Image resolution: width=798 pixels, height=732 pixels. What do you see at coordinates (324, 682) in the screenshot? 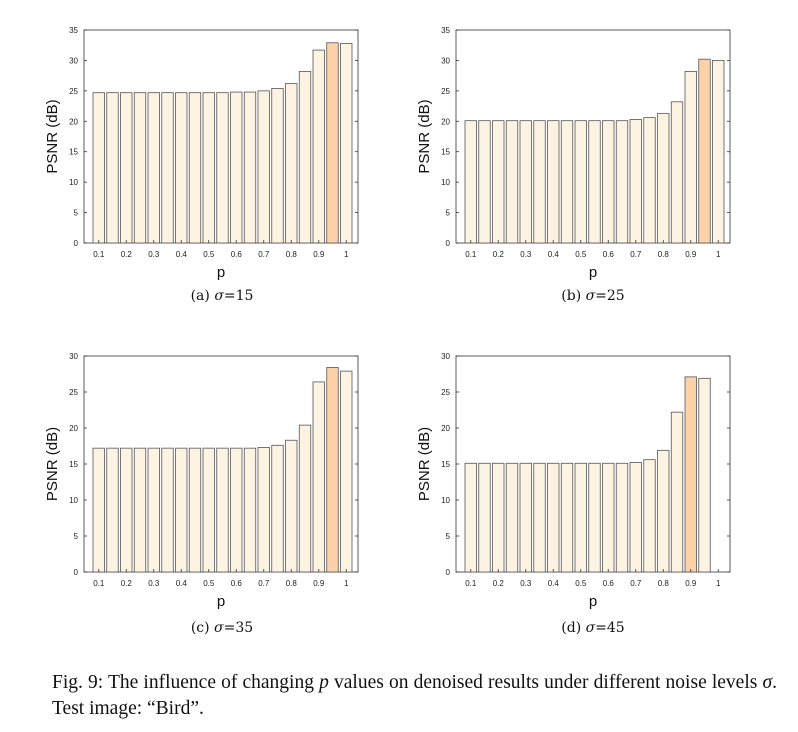
I see `caption-var-p: p` at bounding box center [324, 682].